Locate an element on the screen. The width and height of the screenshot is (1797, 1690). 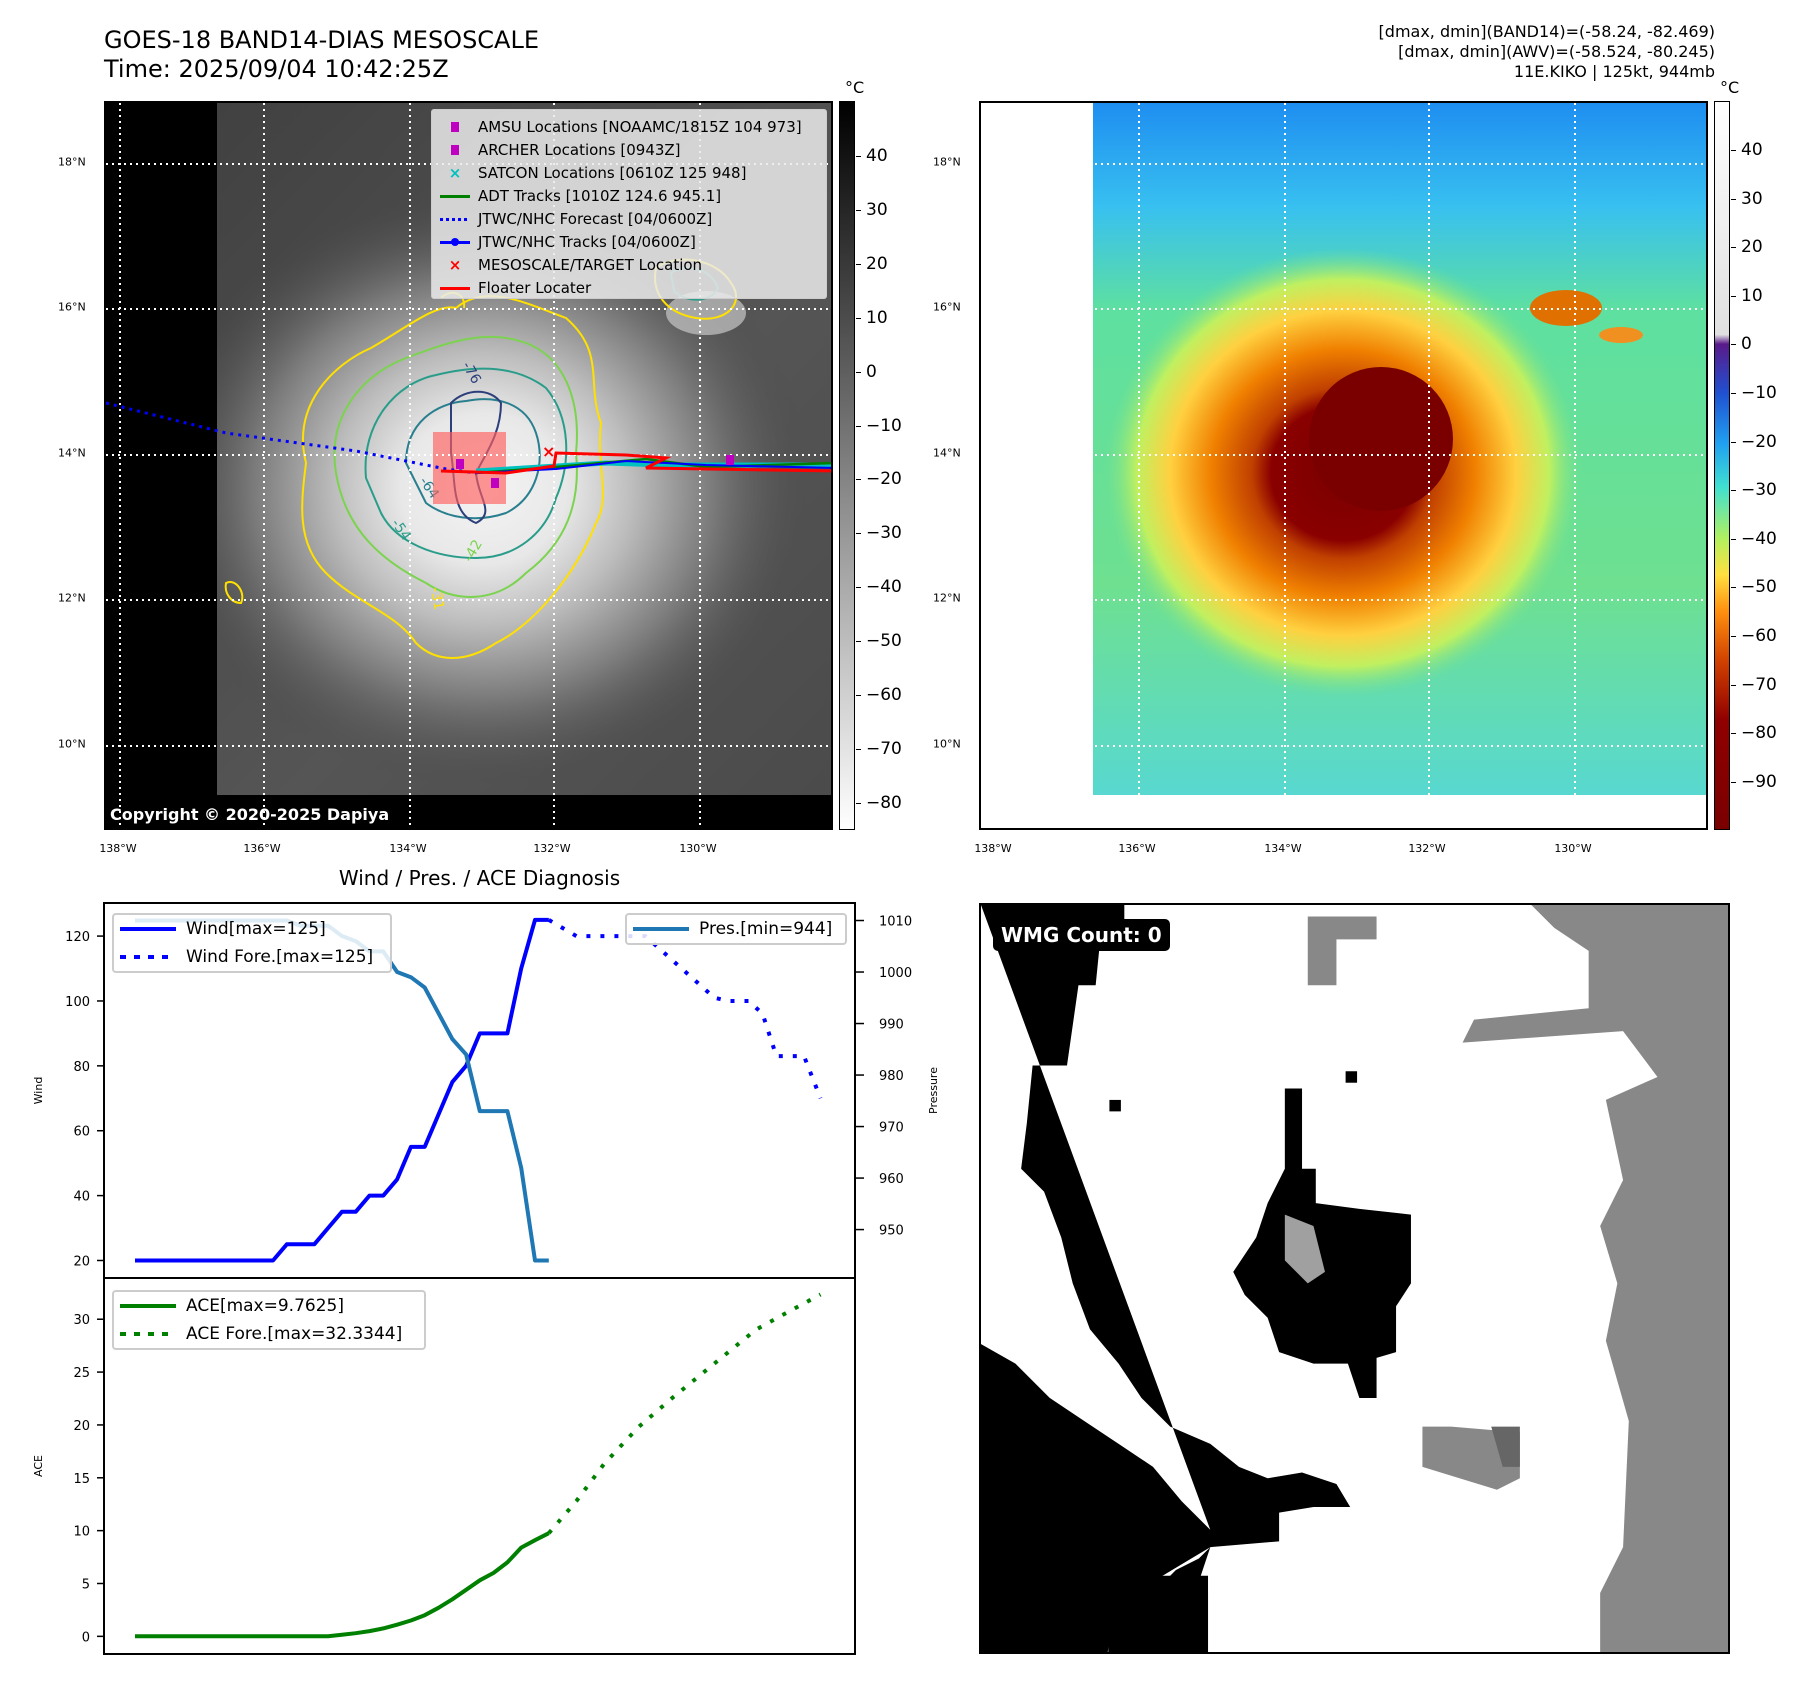
colorbar-tick-label: 40 is located at coordinates (1747, 150).